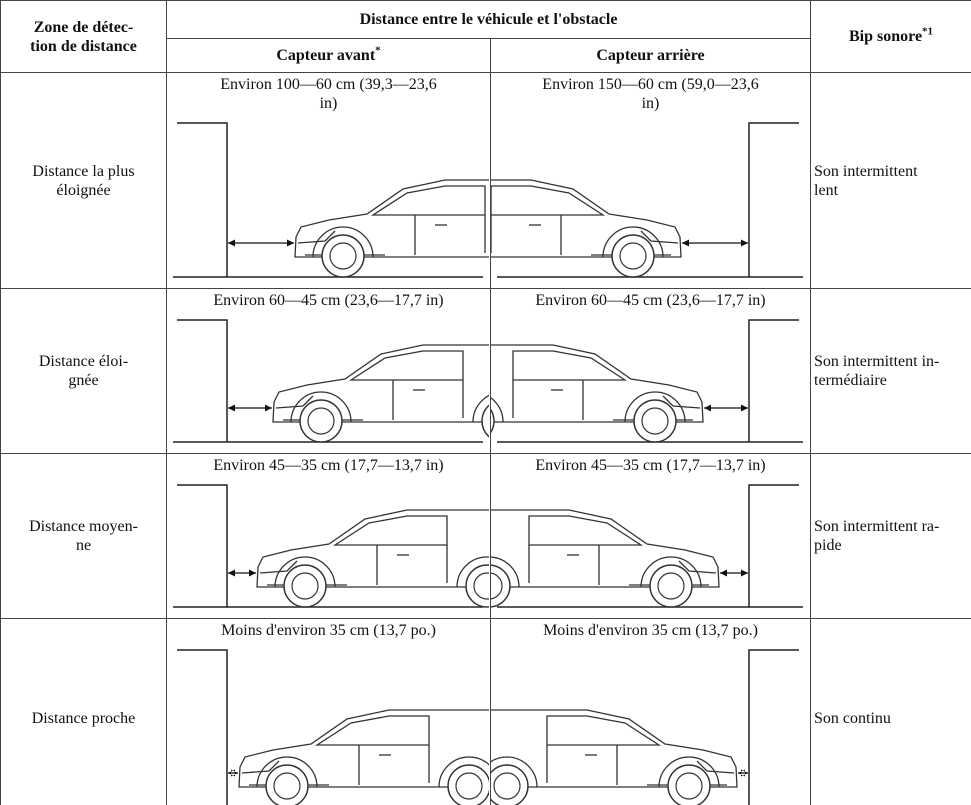  I want to click on footnote-mark: *, so click(378, 50).